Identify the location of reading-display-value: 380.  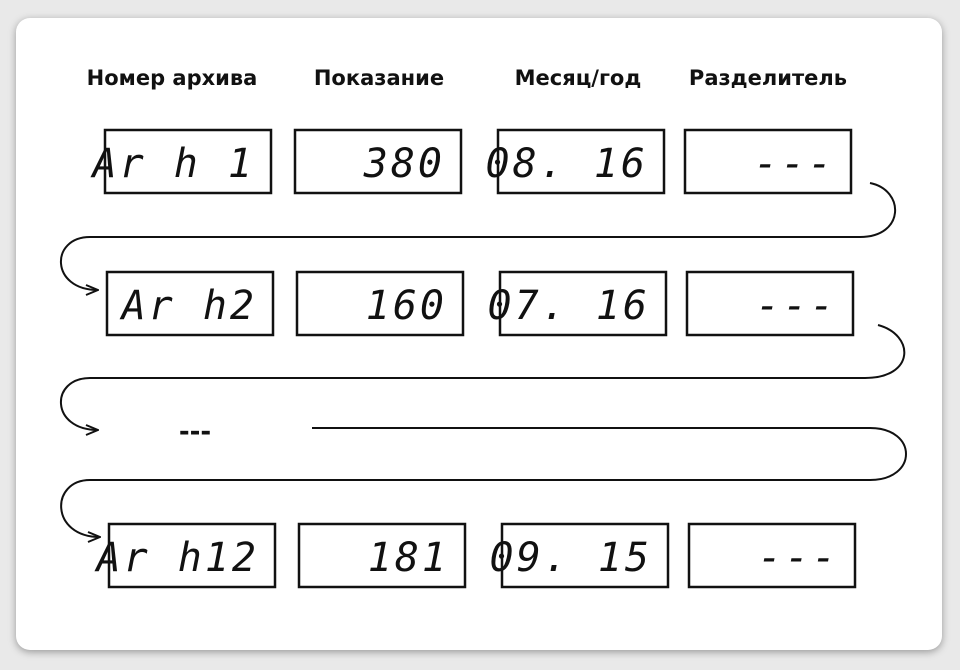
(404, 164).